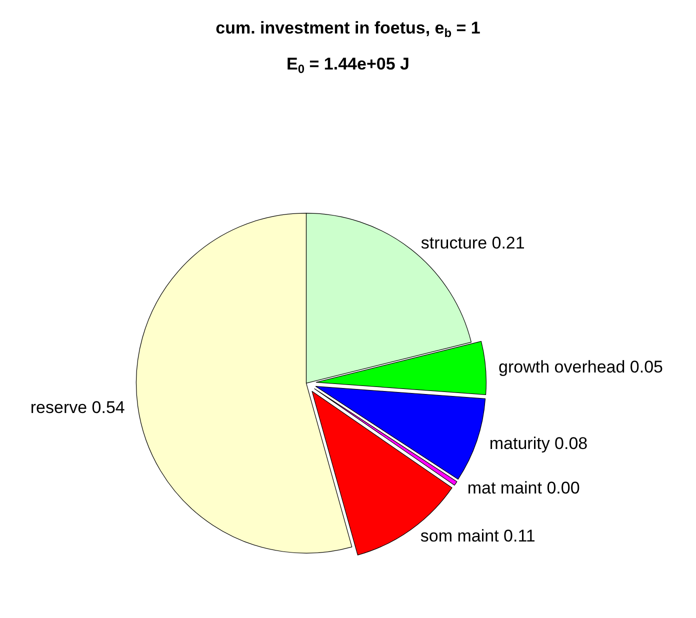 The width and height of the screenshot is (696, 618). Describe the element at coordinates (472, 242) in the screenshot. I see `slice-label: structure 0.21` at that location.